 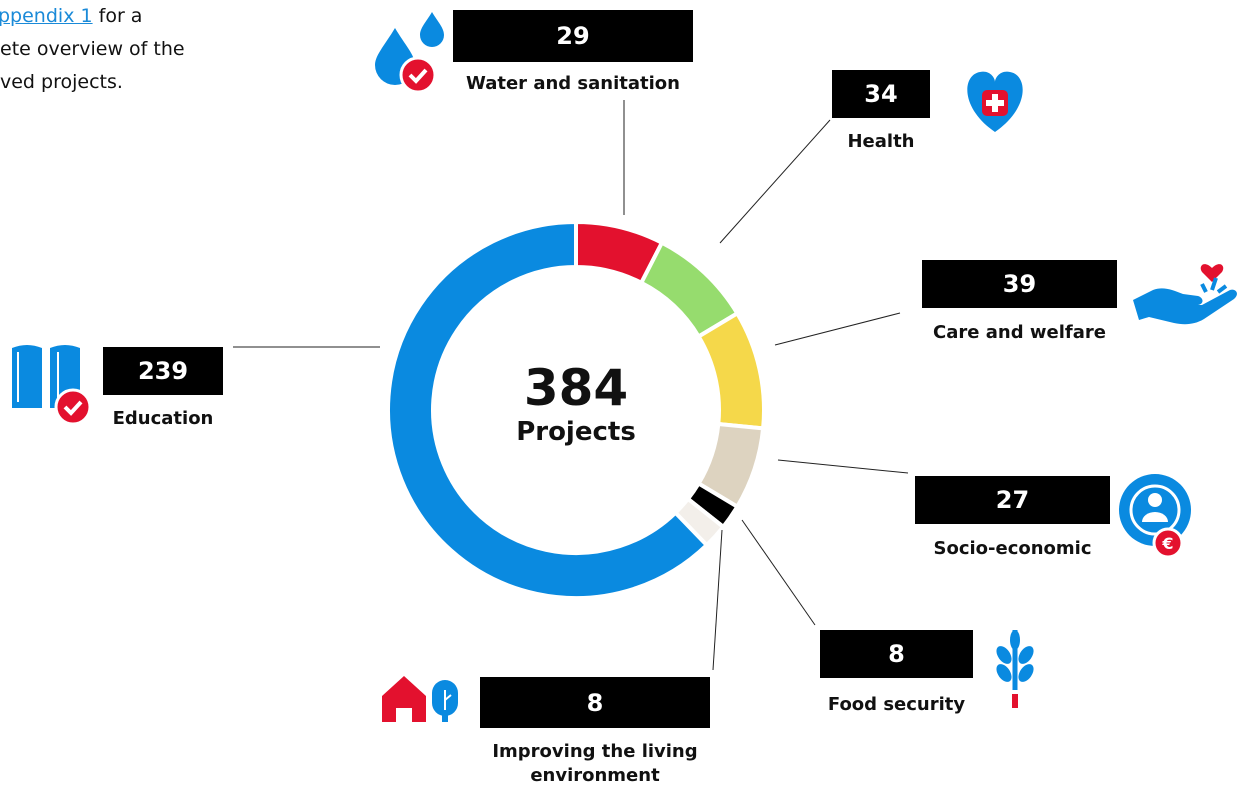 What do you see at coordinates (595, 763) in the screenshot?
I see `category-label: Improving the living environment` at bounding box center [595, 763].